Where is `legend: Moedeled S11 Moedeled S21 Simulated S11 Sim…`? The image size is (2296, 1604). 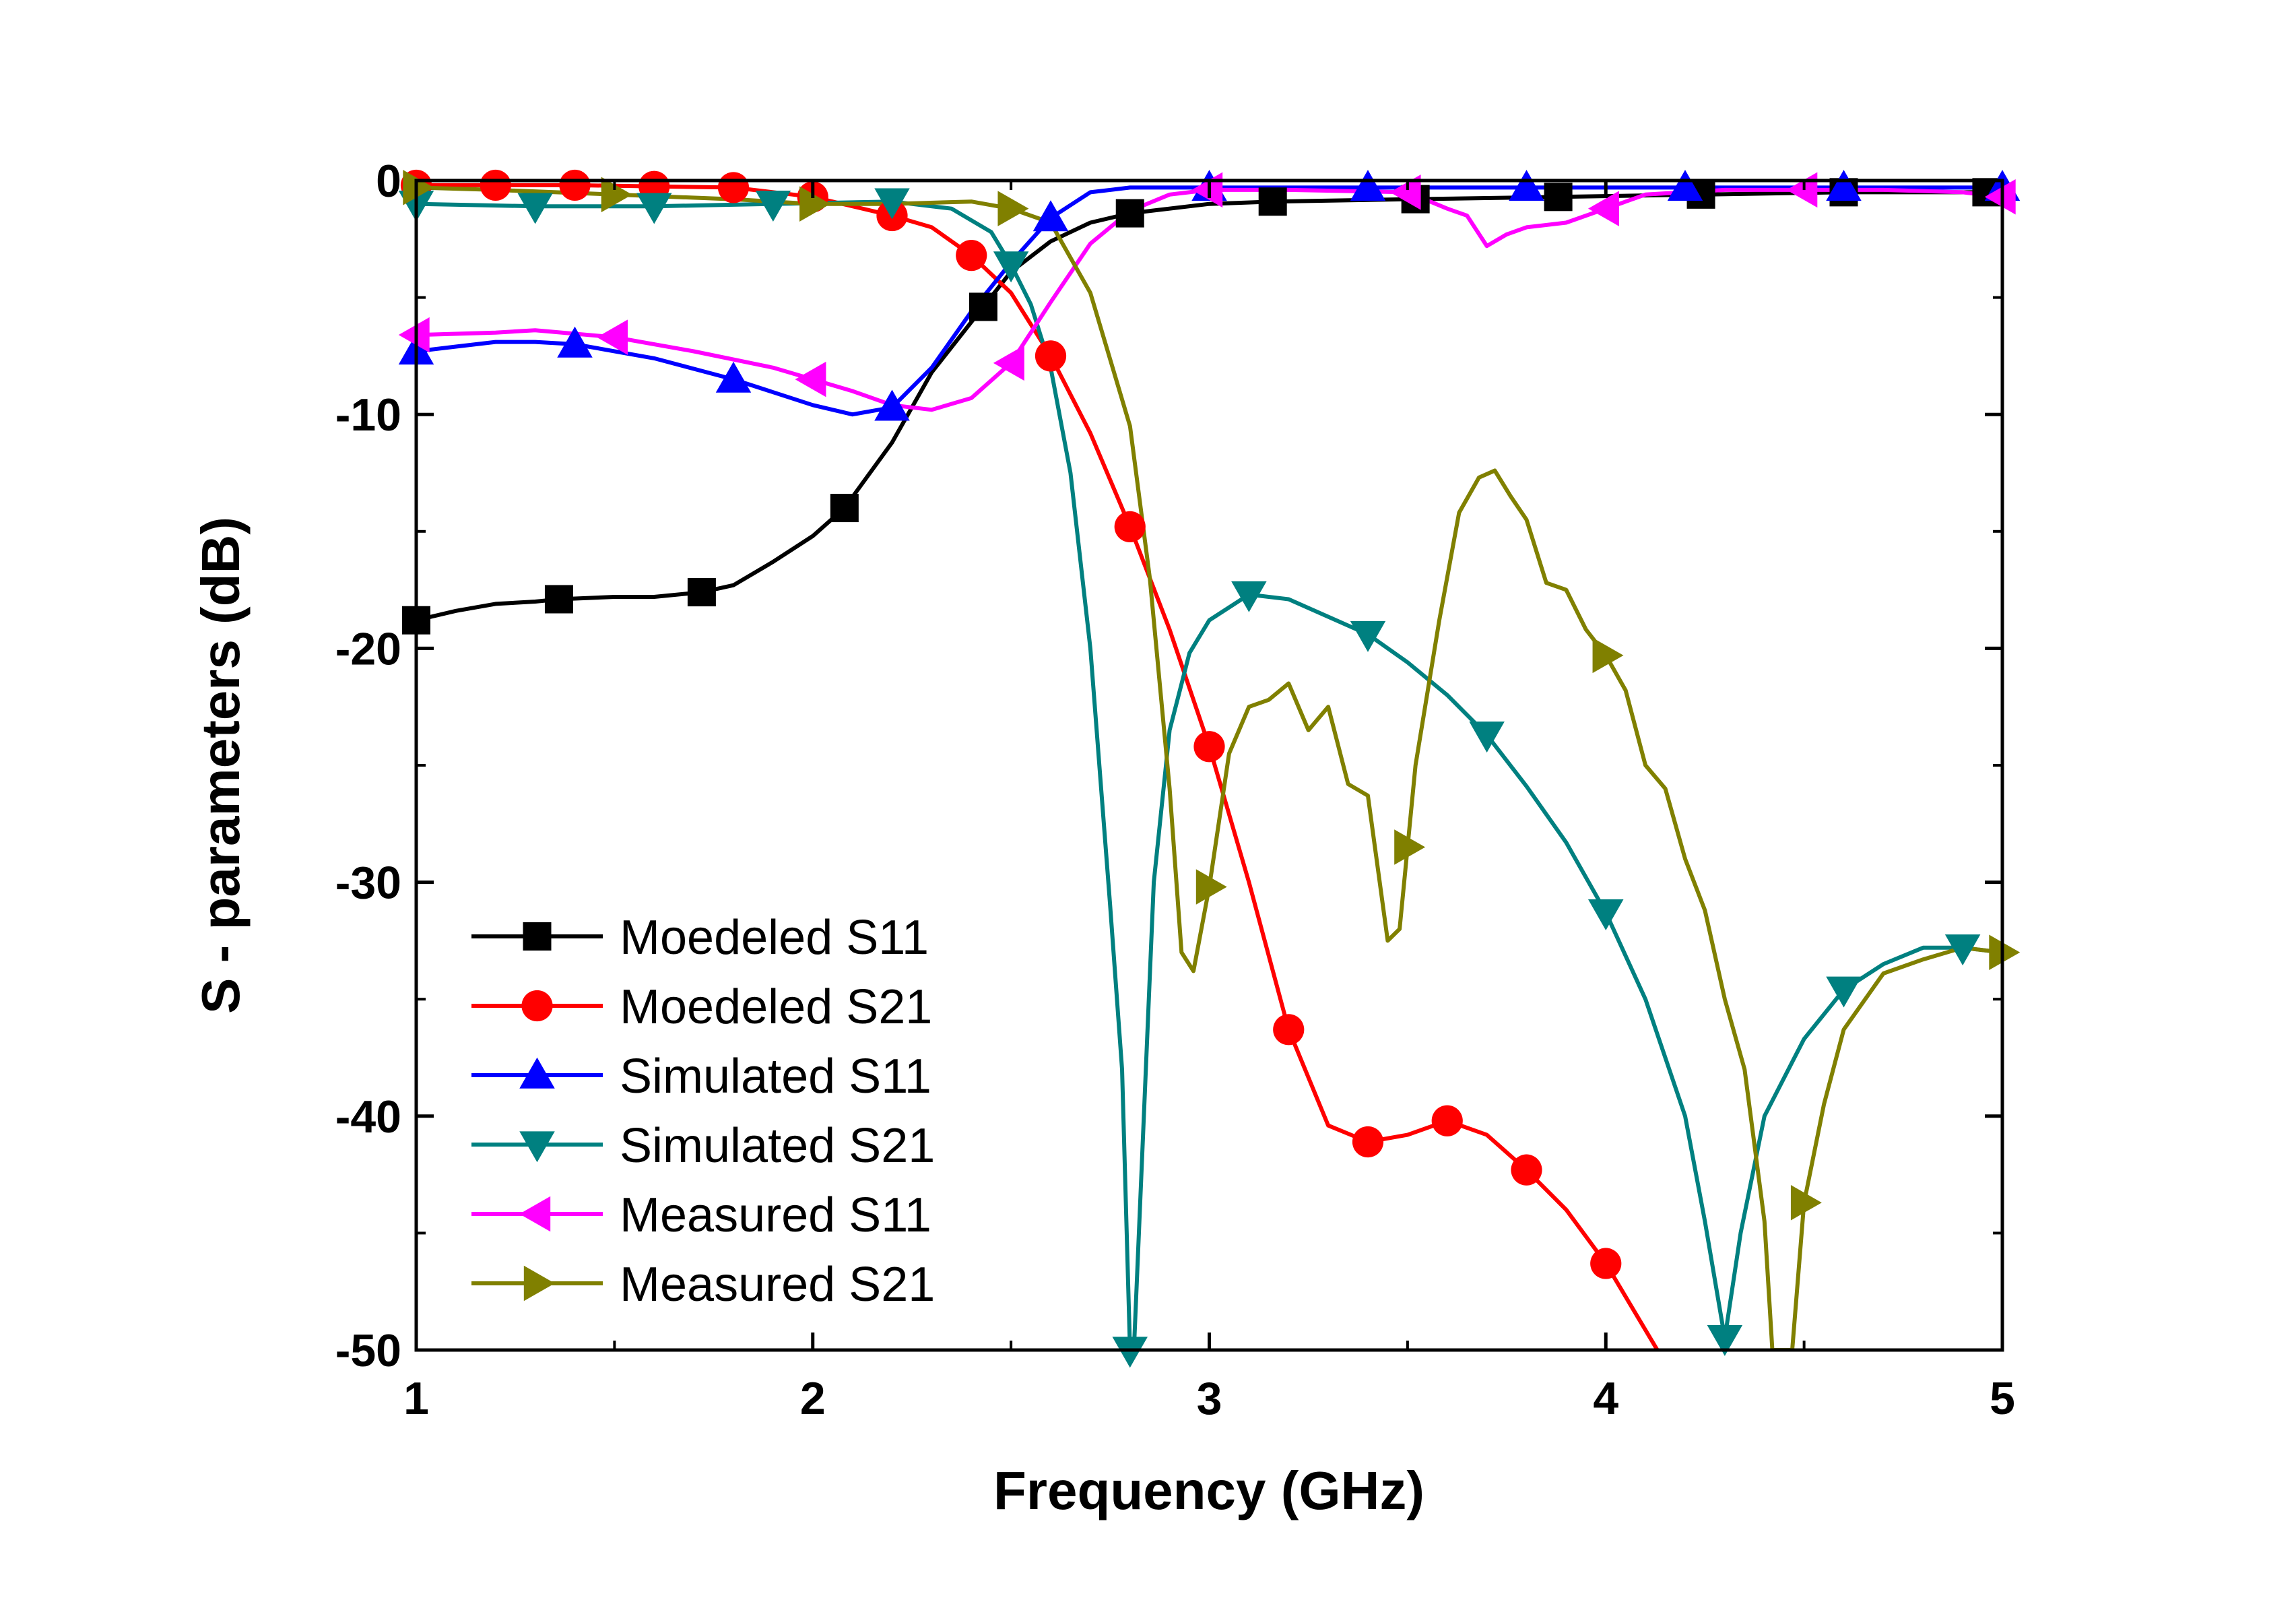 legend: Moedeled S11 Moedeled S21 Simulated S11 Sim… is located at coordinates (703, 1111).